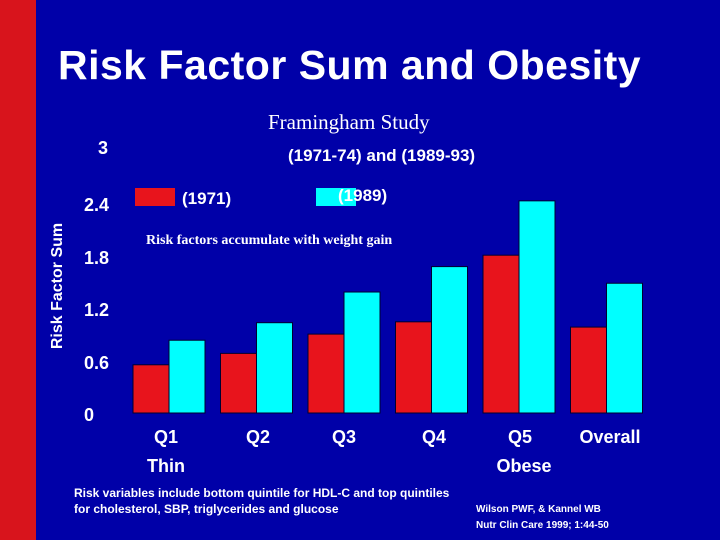 The height and width of the screenshot is (540, 720). I want to click on bar-1971-q1, so click(151, 389).